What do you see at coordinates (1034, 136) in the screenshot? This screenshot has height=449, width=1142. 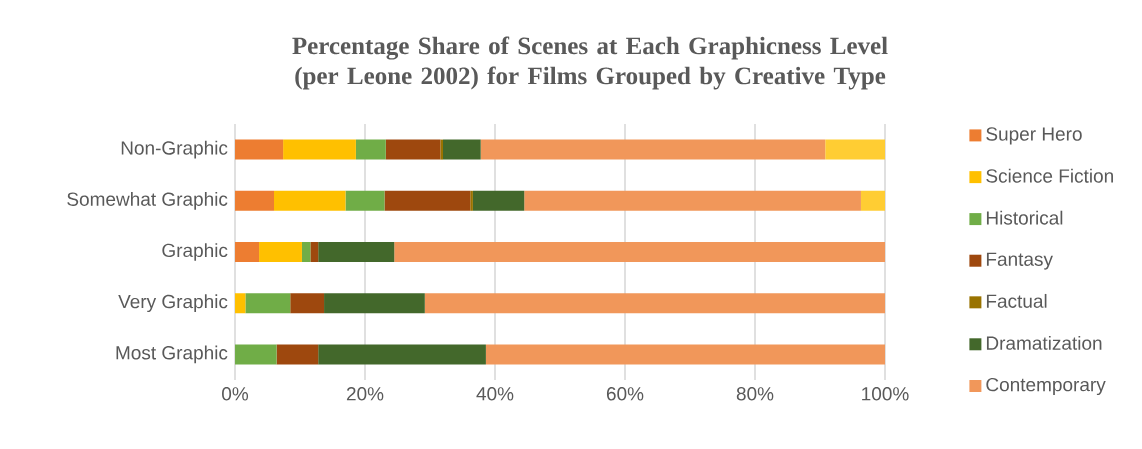 I see `legend-label: Super Hero` at bounding box center [1034, 136].